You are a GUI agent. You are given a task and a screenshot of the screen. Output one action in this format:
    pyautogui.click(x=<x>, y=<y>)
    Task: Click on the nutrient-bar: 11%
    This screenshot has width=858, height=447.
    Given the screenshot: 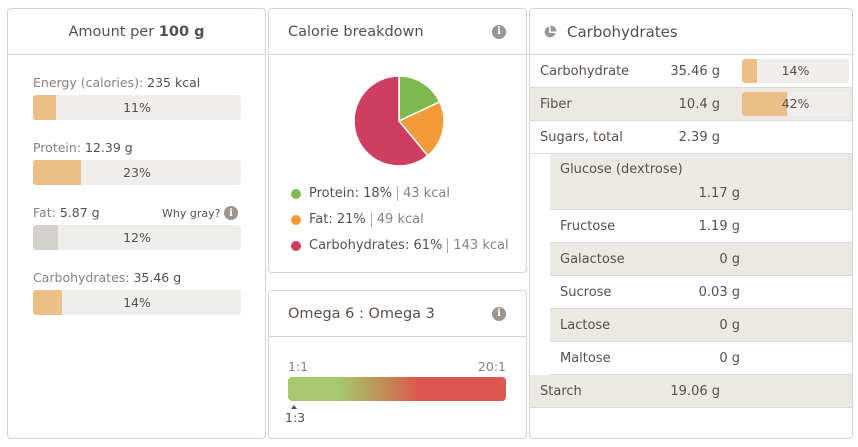 What is the action you would take?
    pyautogui.click(x=137, y=107)
    